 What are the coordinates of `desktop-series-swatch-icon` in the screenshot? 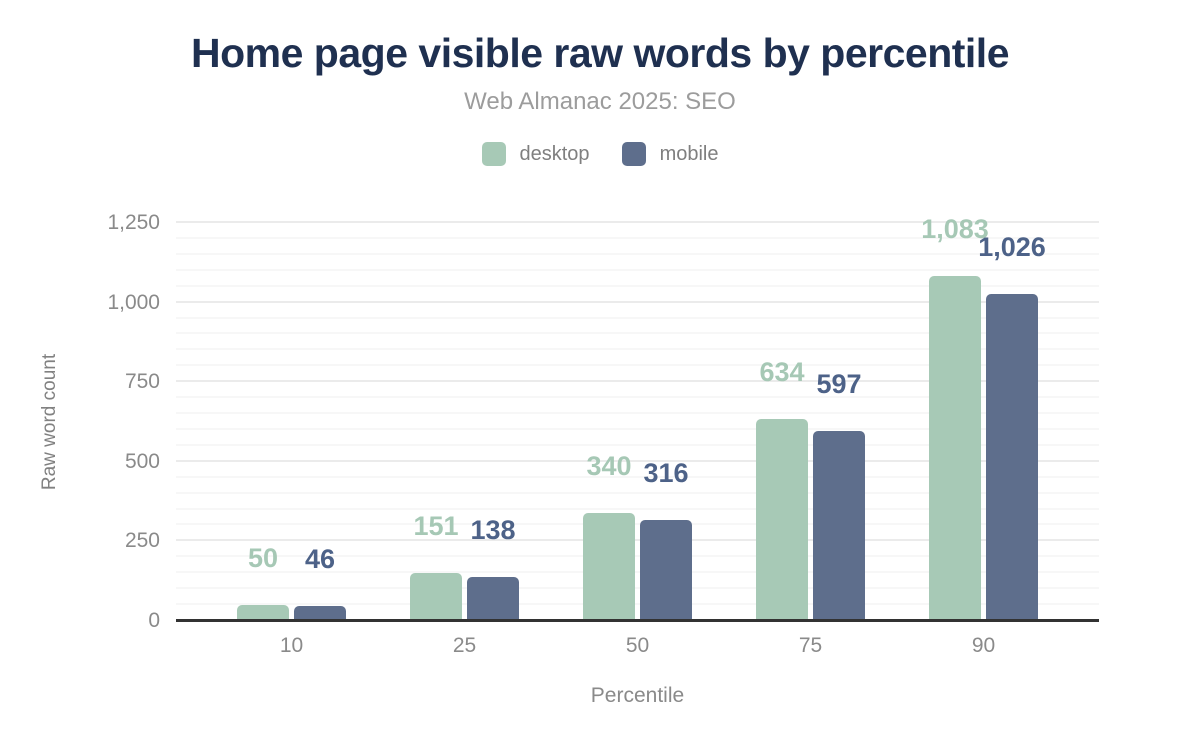 It's located at (493, 154).